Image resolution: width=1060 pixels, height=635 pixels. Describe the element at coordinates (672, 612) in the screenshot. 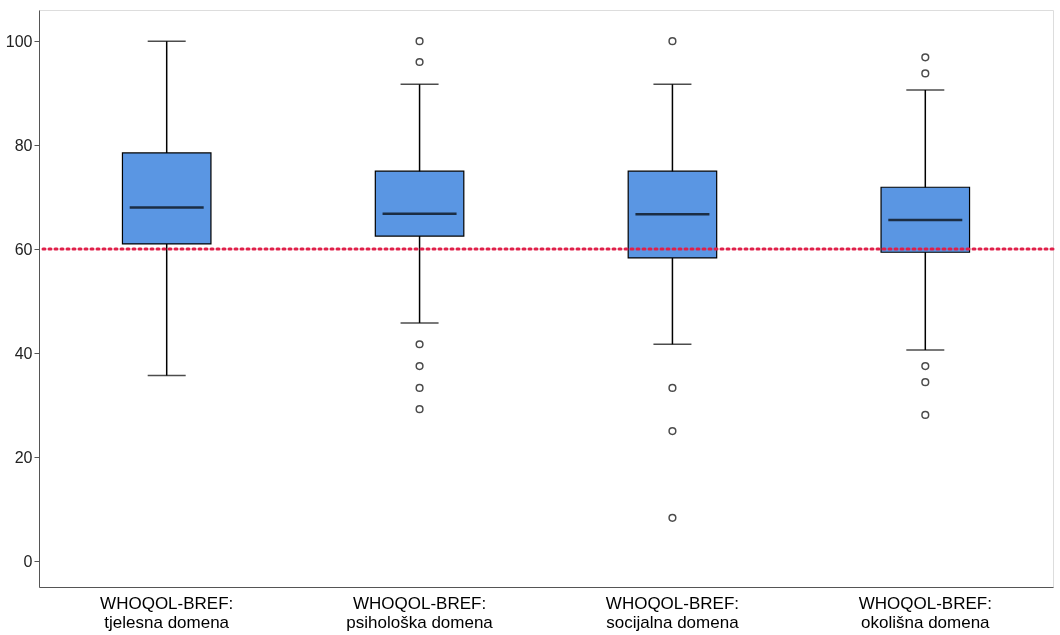

I see `x-tick-label: WHOQOL-BREF: socijalna domena` at that location.